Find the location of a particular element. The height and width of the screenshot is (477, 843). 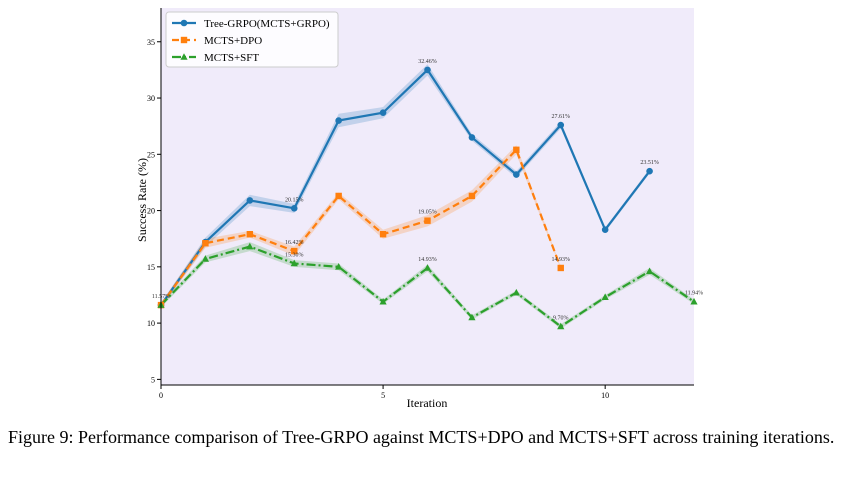

legend-tree-grpo-mcts-grpo-marker is located at coordinates (184, 23).